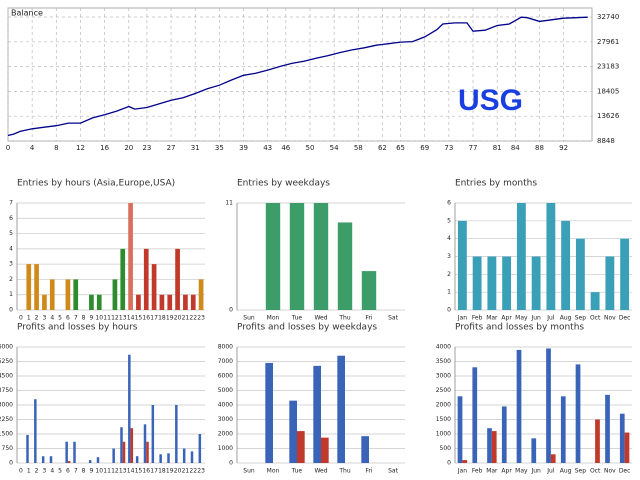 The width and height of the screenshot is (640, 480). What do you see at coordinates (170, 318) in the screenshot?
I see `x-tick-label: 19` at bounding box center [170, 318].